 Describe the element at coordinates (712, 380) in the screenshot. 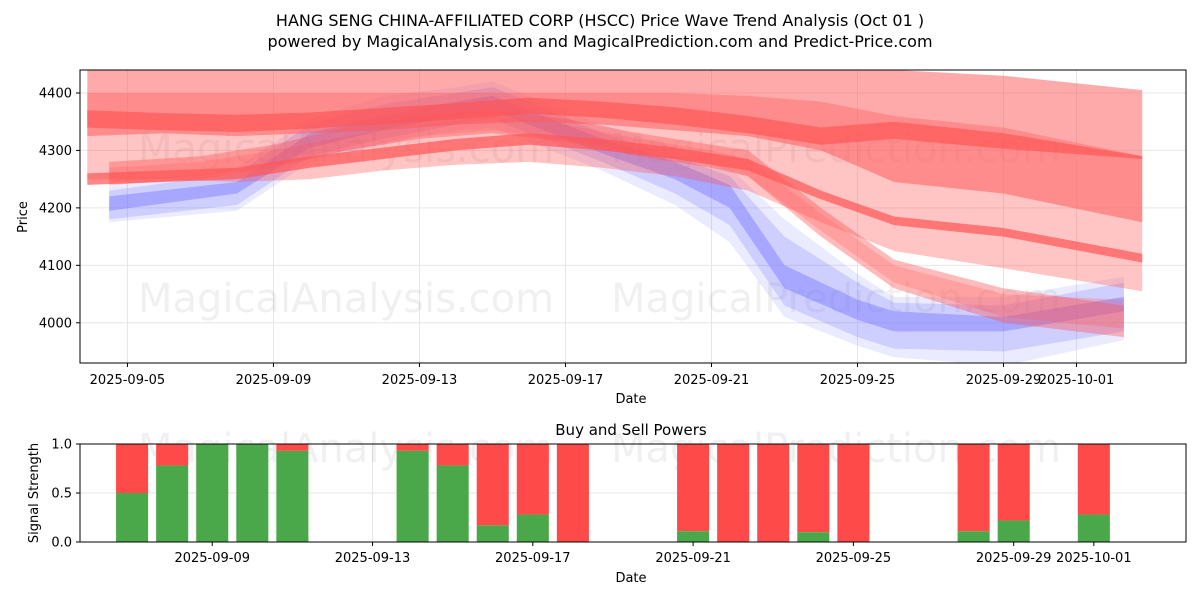

I see `price-x-tick-label: 2025-09-21` at that location.